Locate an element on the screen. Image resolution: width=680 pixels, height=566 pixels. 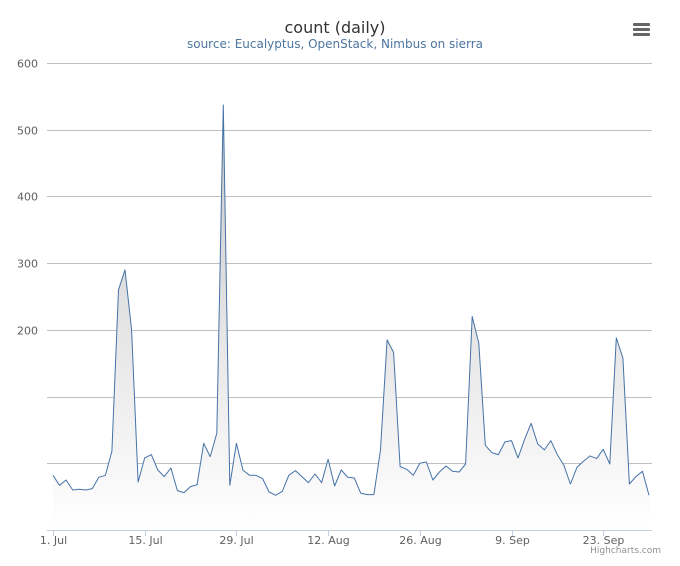
y-tick-label: 200 is located at coordinates (27, 331).